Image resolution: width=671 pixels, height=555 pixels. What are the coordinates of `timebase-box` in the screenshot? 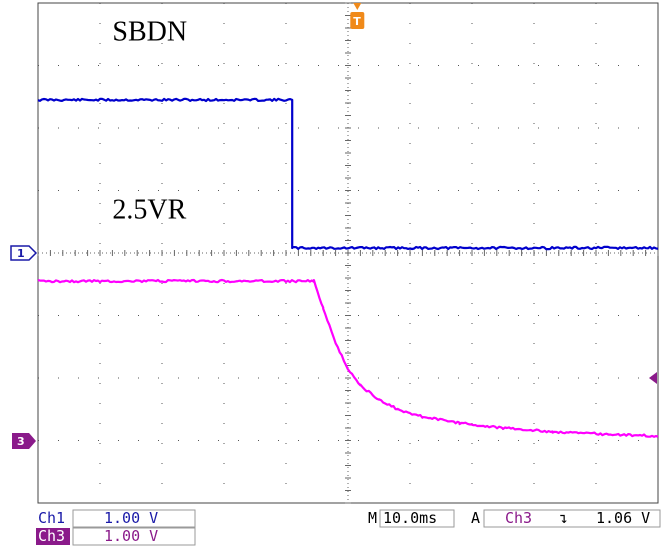 It's located at (417, 518).